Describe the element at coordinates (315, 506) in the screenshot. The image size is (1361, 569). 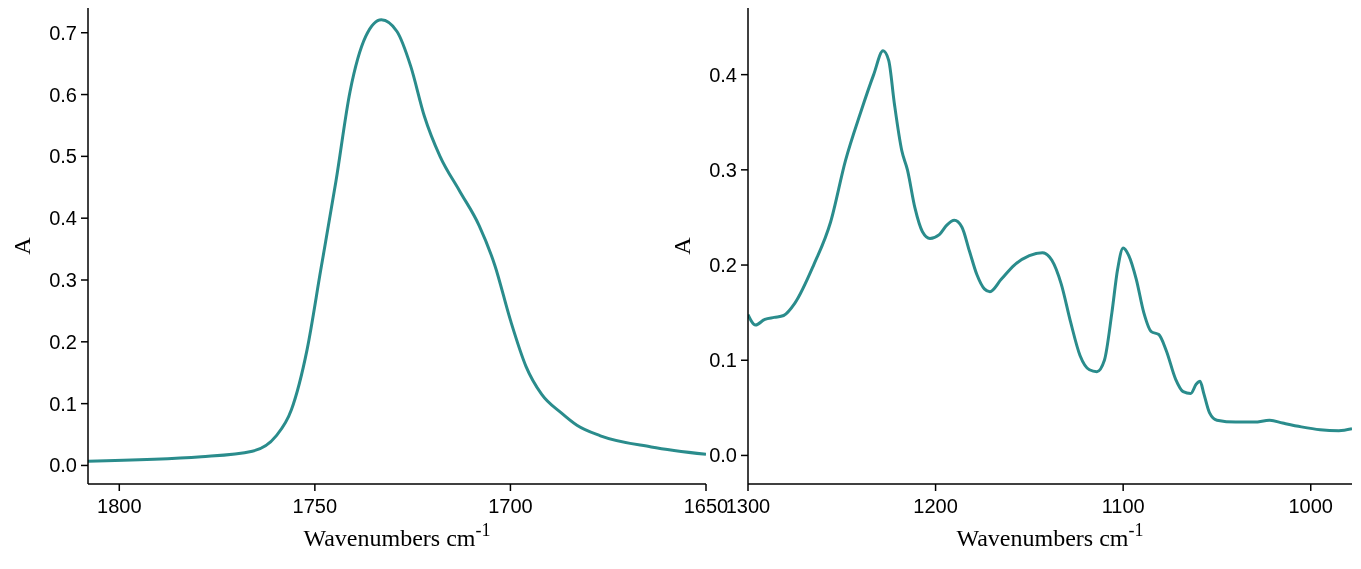
I see `x-tick-label: 1750` at that location.